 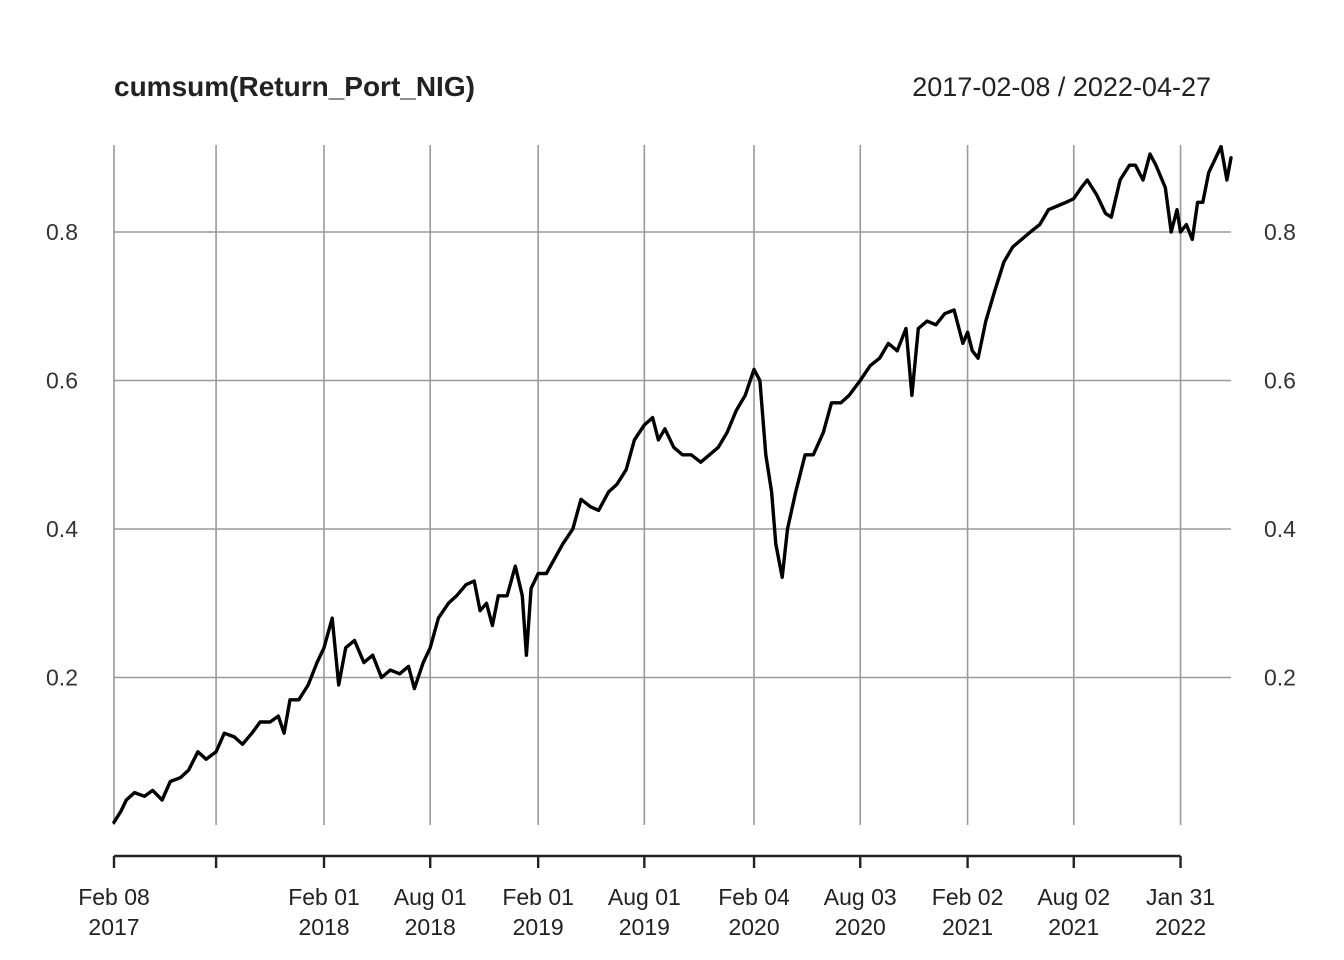 What do you see at coordinates (62, 381) in the screenshot?
I see `y-tick-label-left: 0.6` at bounding box center [62, 381].